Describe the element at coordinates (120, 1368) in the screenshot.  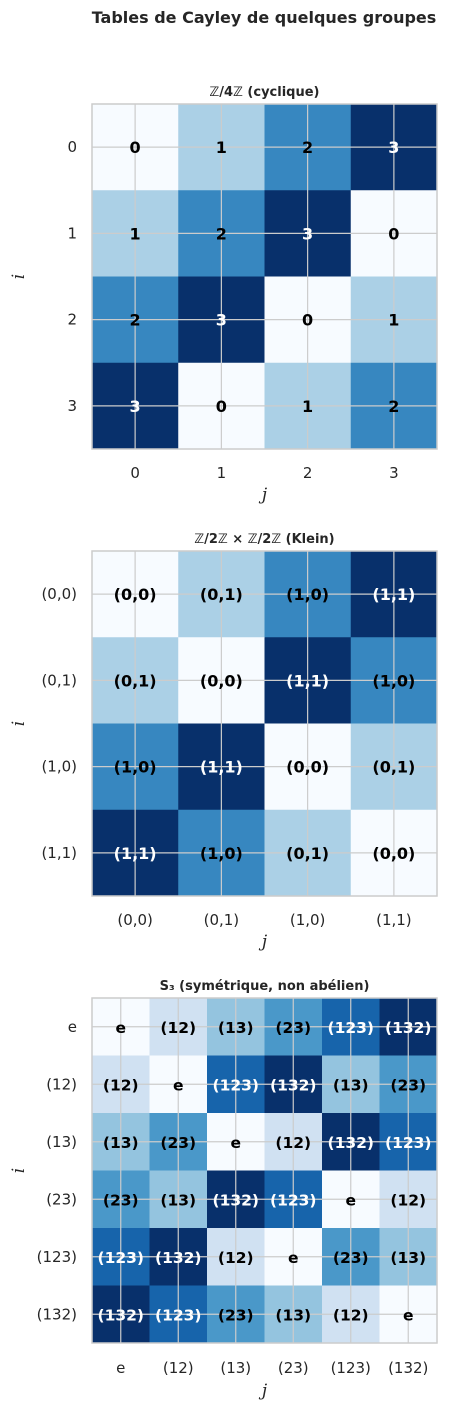
I see `x-tick-label: e` at that location.